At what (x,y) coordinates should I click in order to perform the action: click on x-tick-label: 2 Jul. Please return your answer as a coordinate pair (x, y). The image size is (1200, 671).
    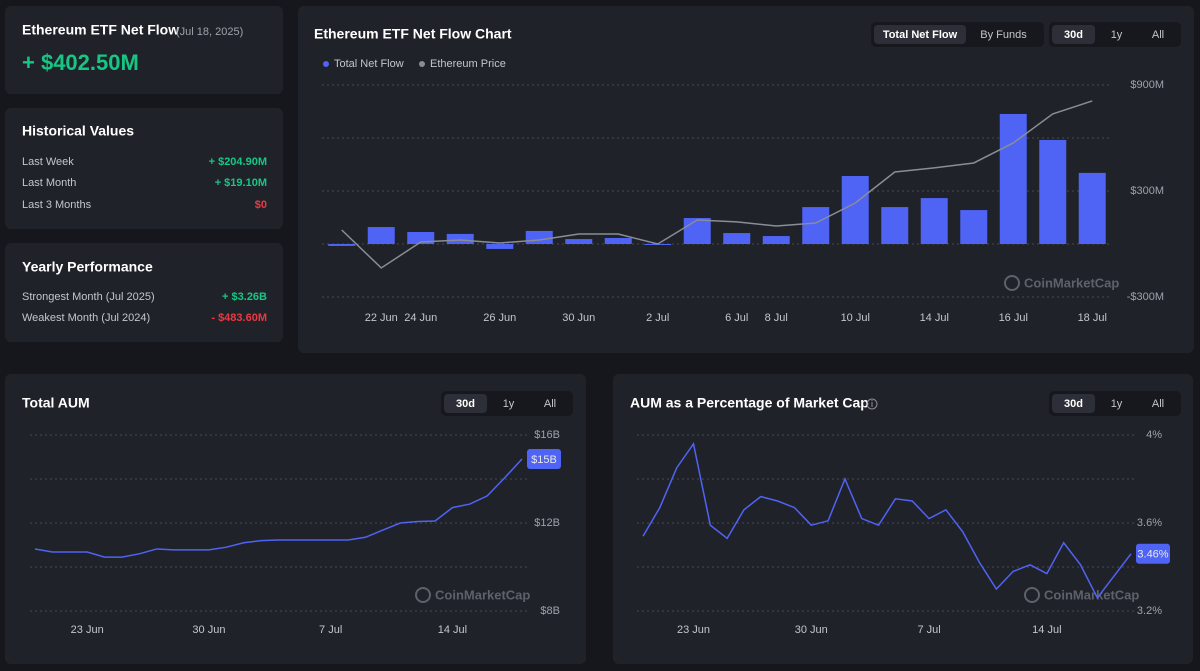
    Looking at the image, I should click on (657, 318).